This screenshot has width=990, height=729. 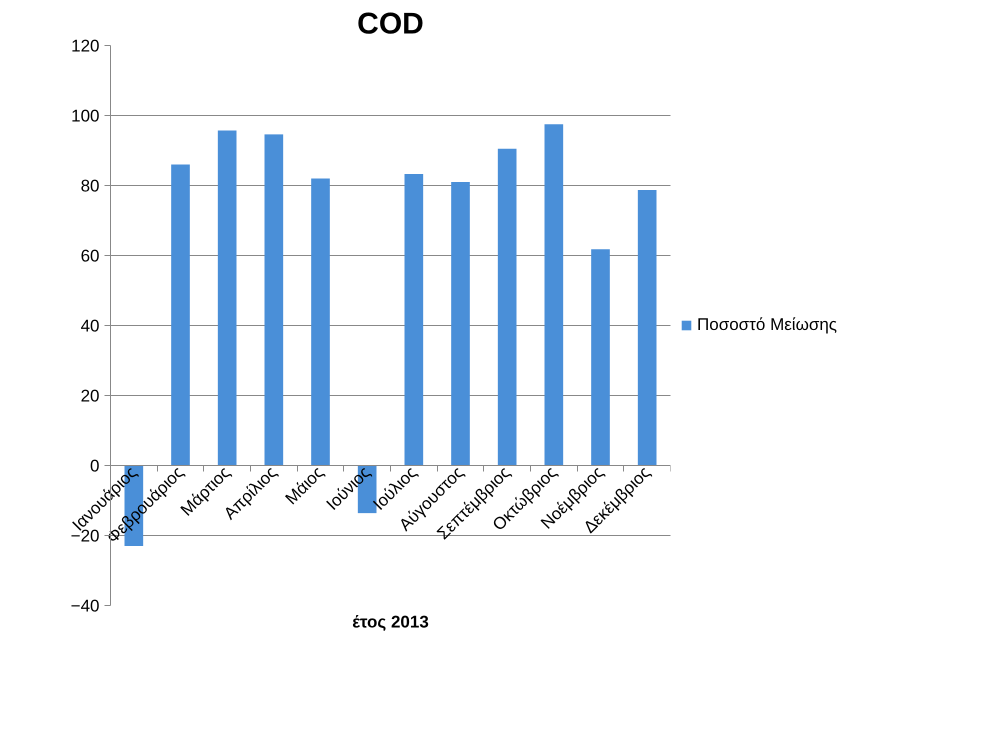 I want to click on y-tick-label: 80, so click(x=90, y=186).